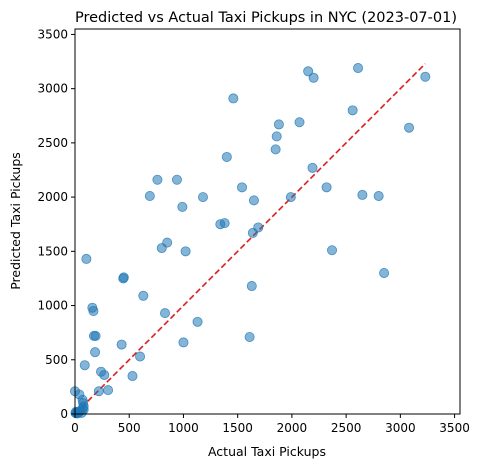  What do you see at coordinates (346, 428) in the screenshot?
I see `x-tick-label-2500: 2500` at bounding box center [346, 428].